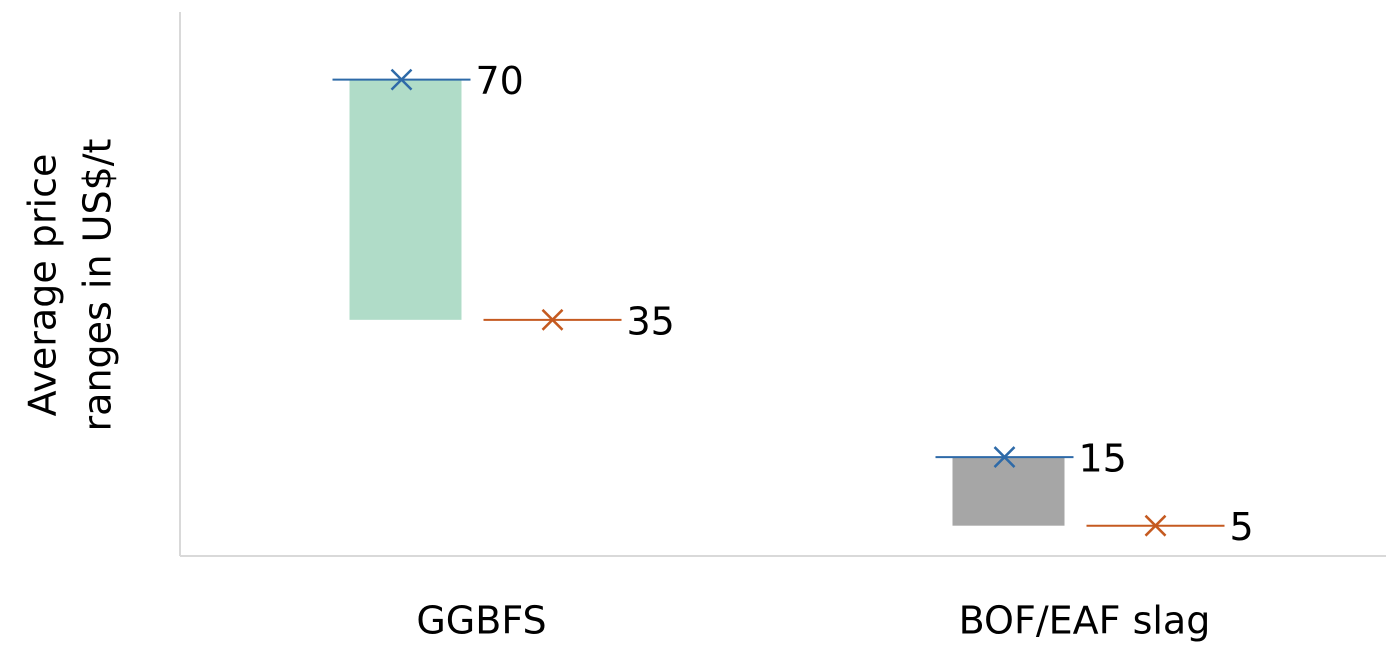 The height and width of the screenshot is (667, 1400). Describe the element at coordinates (1242, 527) in the screenshot. I see `data-label: 5` at that location.